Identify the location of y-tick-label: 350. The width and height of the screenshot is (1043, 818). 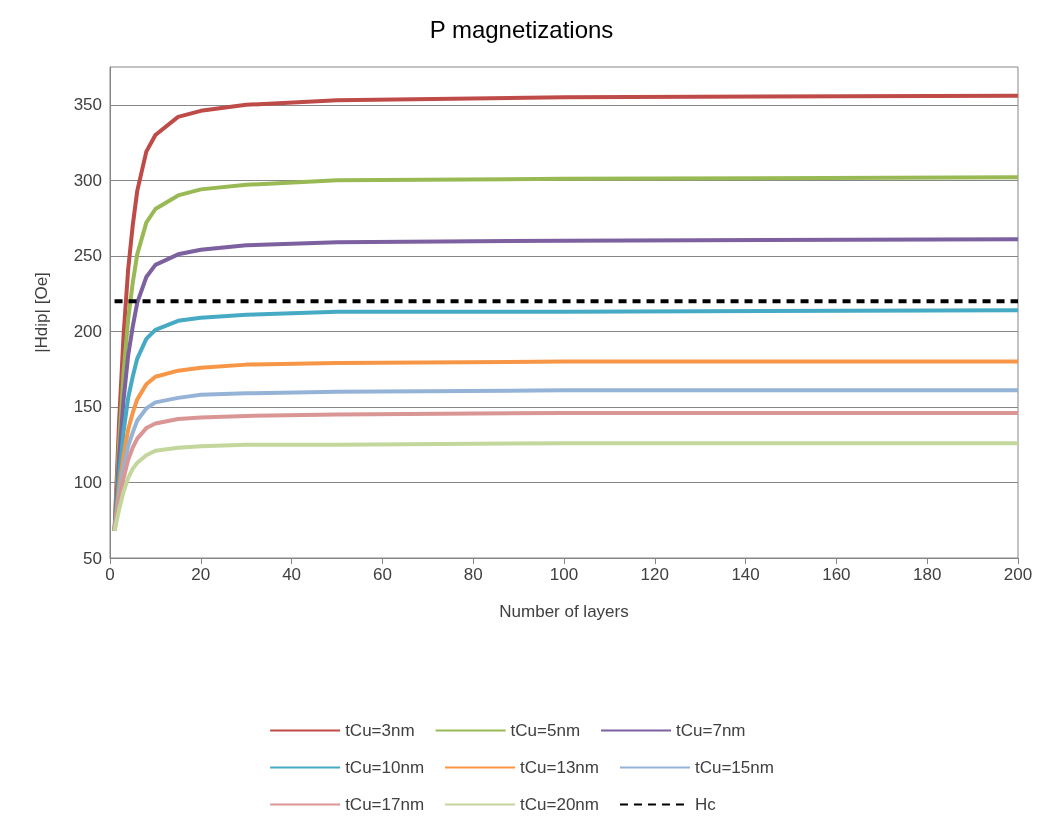
(87, 105).